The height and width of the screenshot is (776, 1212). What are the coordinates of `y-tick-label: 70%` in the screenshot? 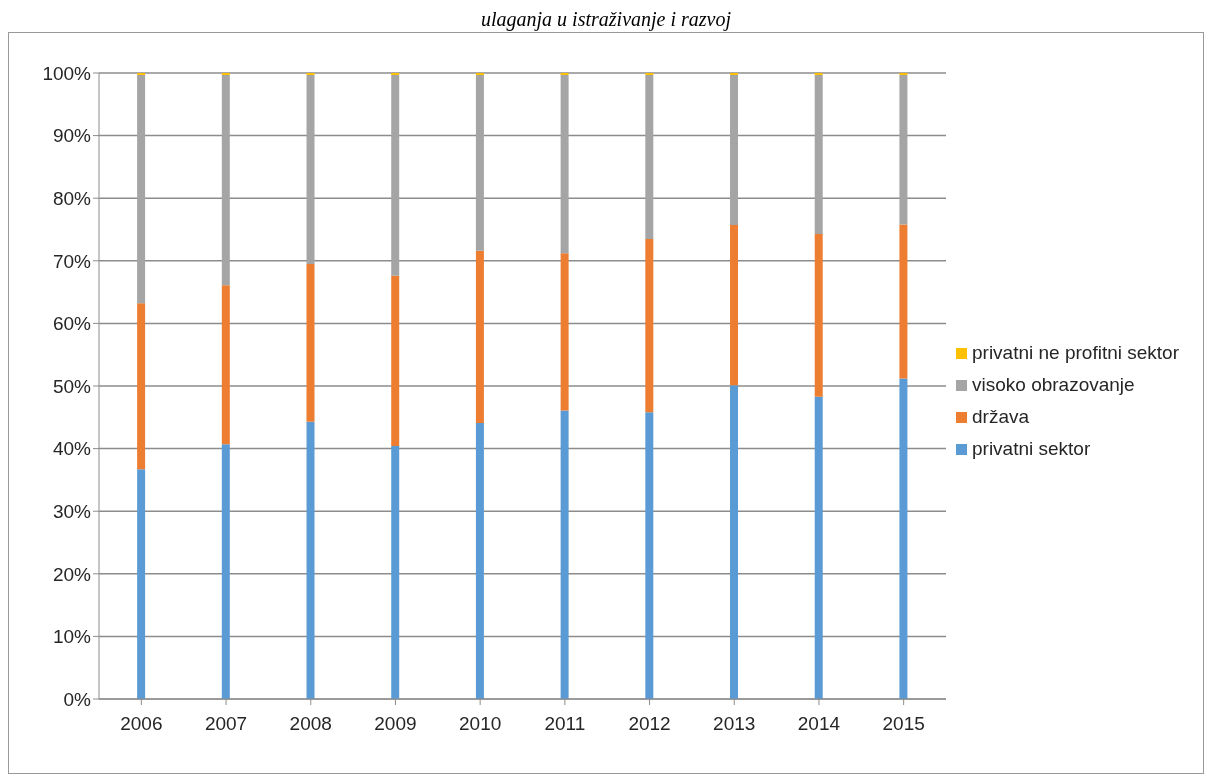 It's located at (72, 261).